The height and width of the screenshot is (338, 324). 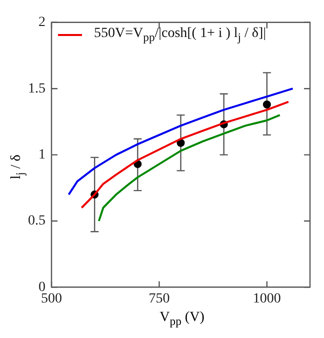 What do you see at coordinates (180, 35) in the screenshot?
I see `legend-label: 550V=V$_{pp}$/|cosh[( 1+ i ) l$_{j}$ / δ]|` at bounding box center [180, 35].